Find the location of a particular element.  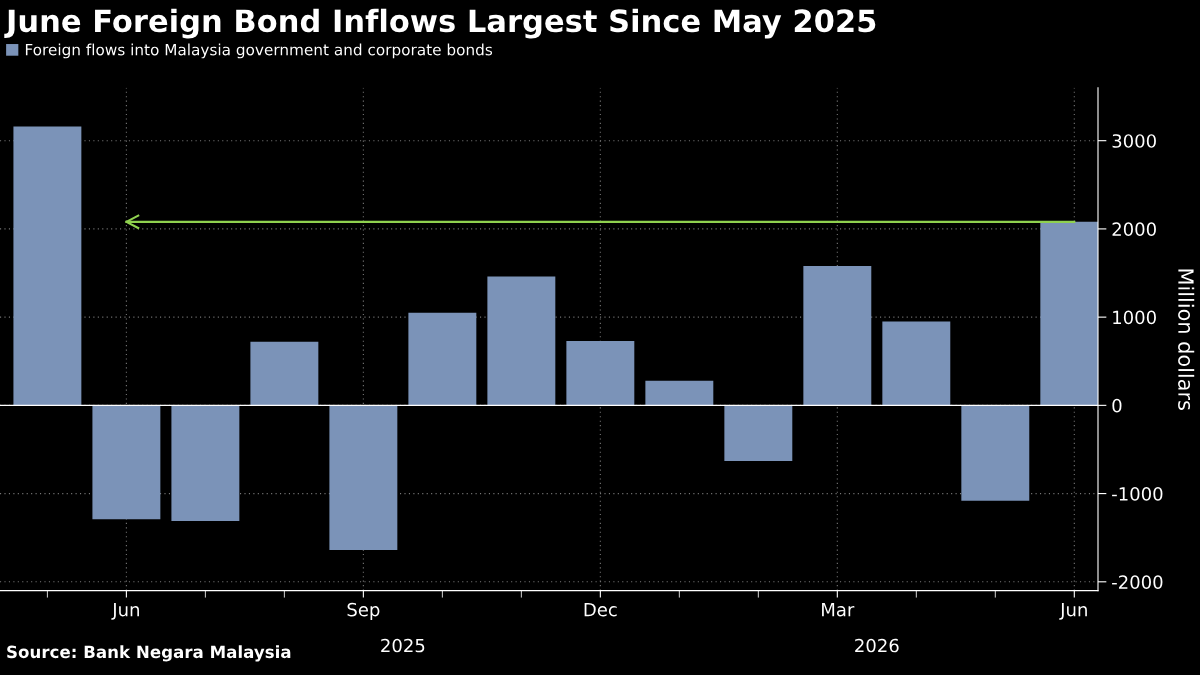

x-tick-label: Sep is located at coordinates (363, 611).